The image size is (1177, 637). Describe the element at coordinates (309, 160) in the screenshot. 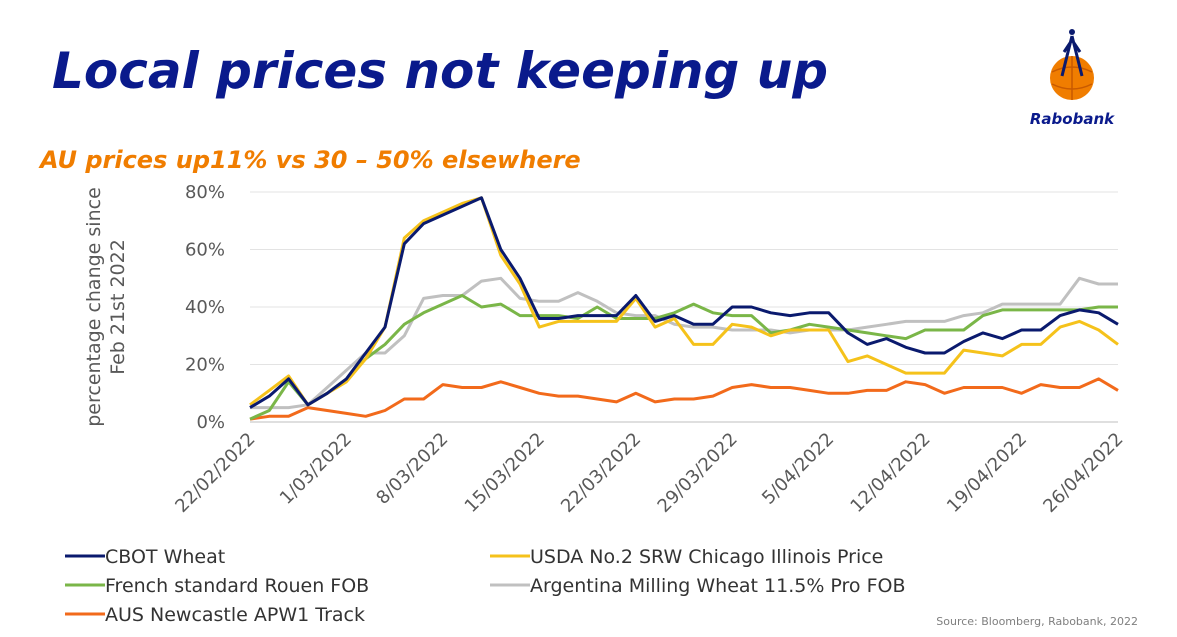

I see `chart-subtitle: AU prices up11% vs 30 – 50% elsewhere` at that location.